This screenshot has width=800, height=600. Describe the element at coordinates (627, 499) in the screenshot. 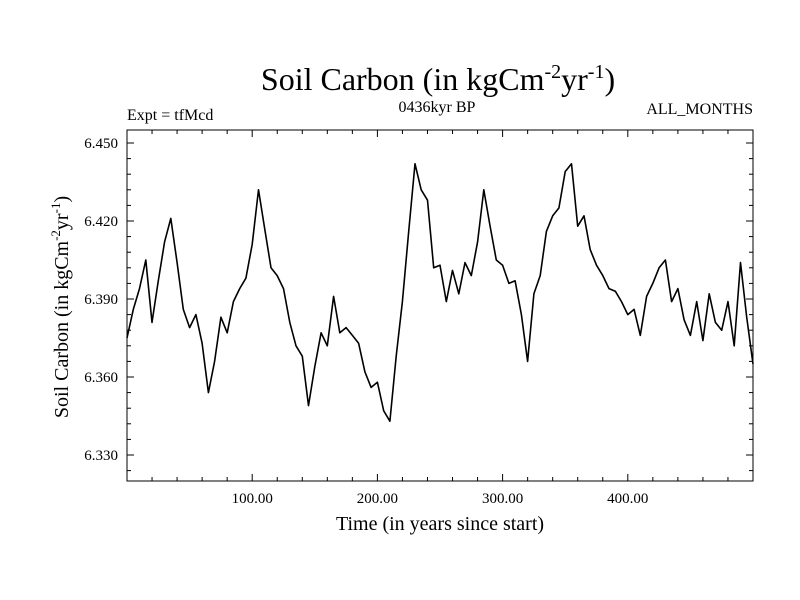

I see `x-tick-label: 400.00` at that location.